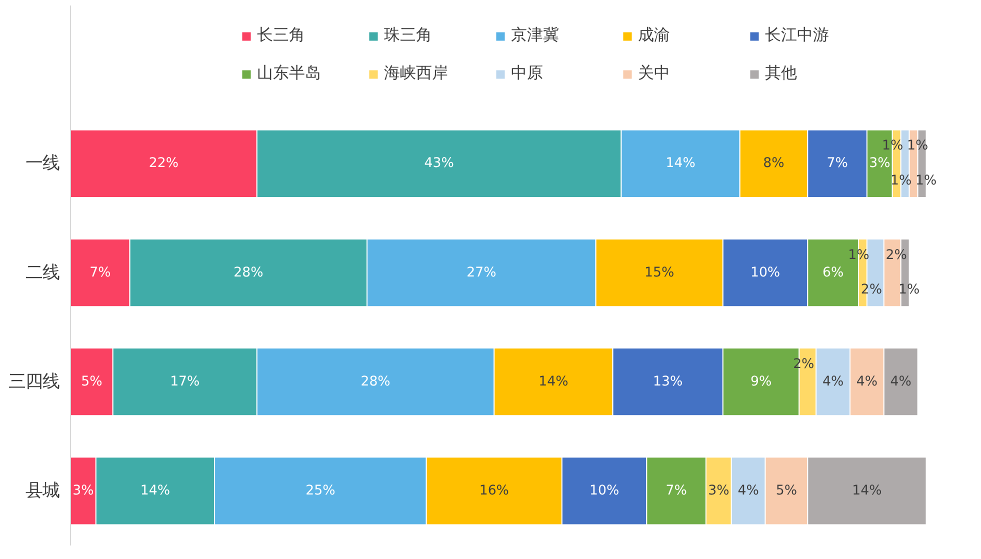 The width and height of the screenshot is (981, 559). Describe the element at coordinates (289, 73) in the screenshot. I see `legend-label: 山东半岛` at that location.